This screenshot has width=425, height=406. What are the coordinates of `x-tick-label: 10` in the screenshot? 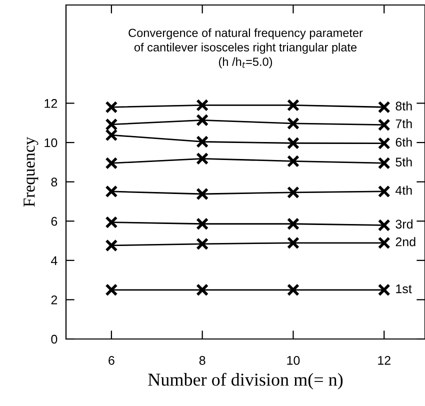 It's located at (293, 360).